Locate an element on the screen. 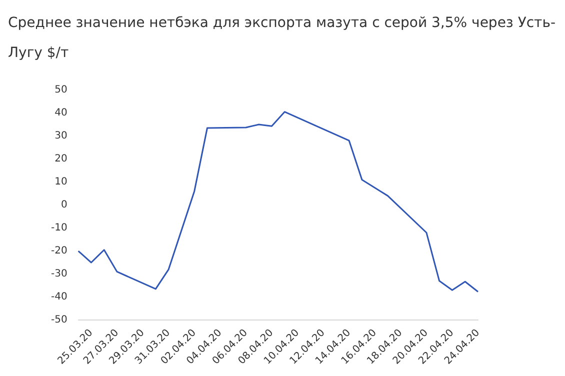 Image resolution: width=565 pixels, height=376 pixels. y-tick-label: -30 is located at coordinates (59, 274).